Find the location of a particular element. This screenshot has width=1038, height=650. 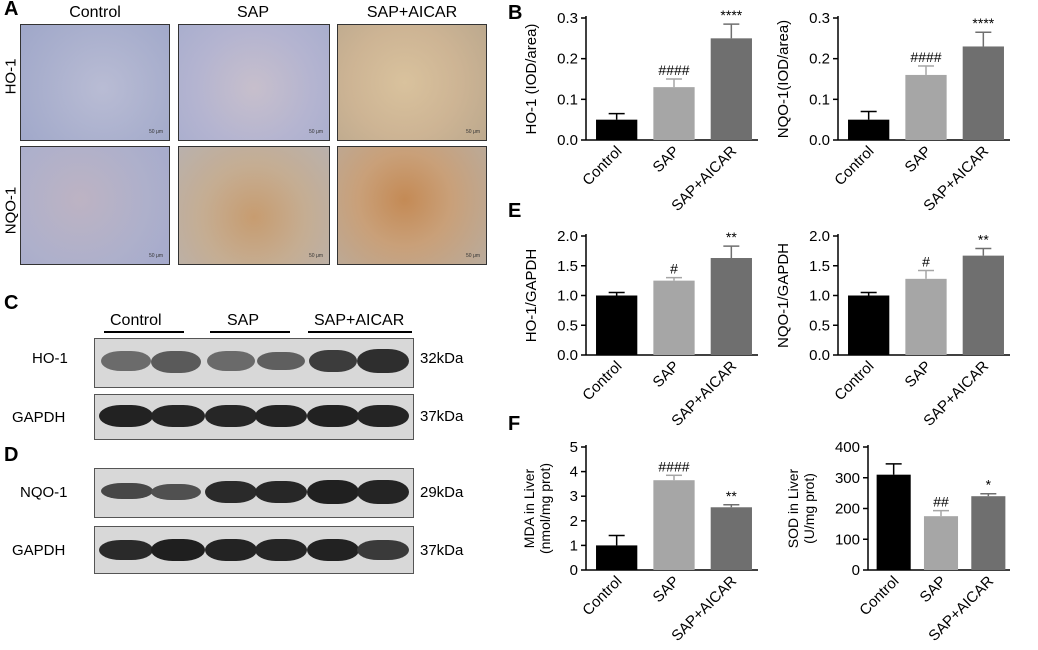

blot-nqo1 is located at coordinates (254, 493).